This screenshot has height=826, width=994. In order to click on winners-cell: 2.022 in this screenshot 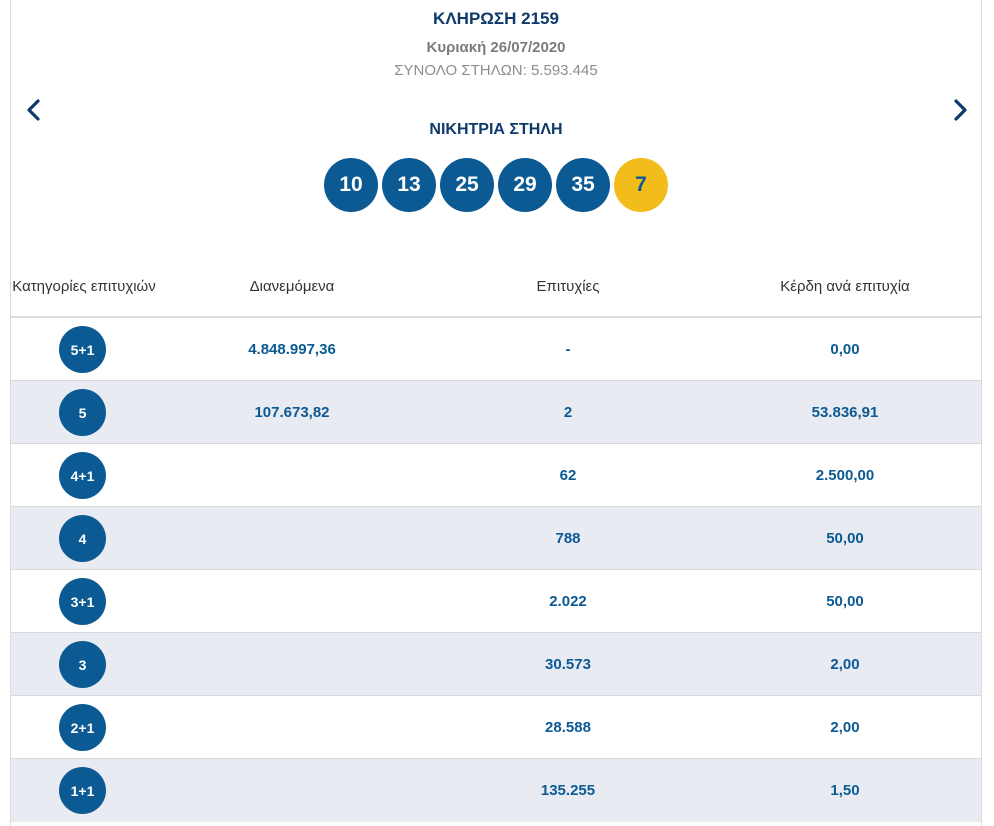, I will do `click(568, 601)`.